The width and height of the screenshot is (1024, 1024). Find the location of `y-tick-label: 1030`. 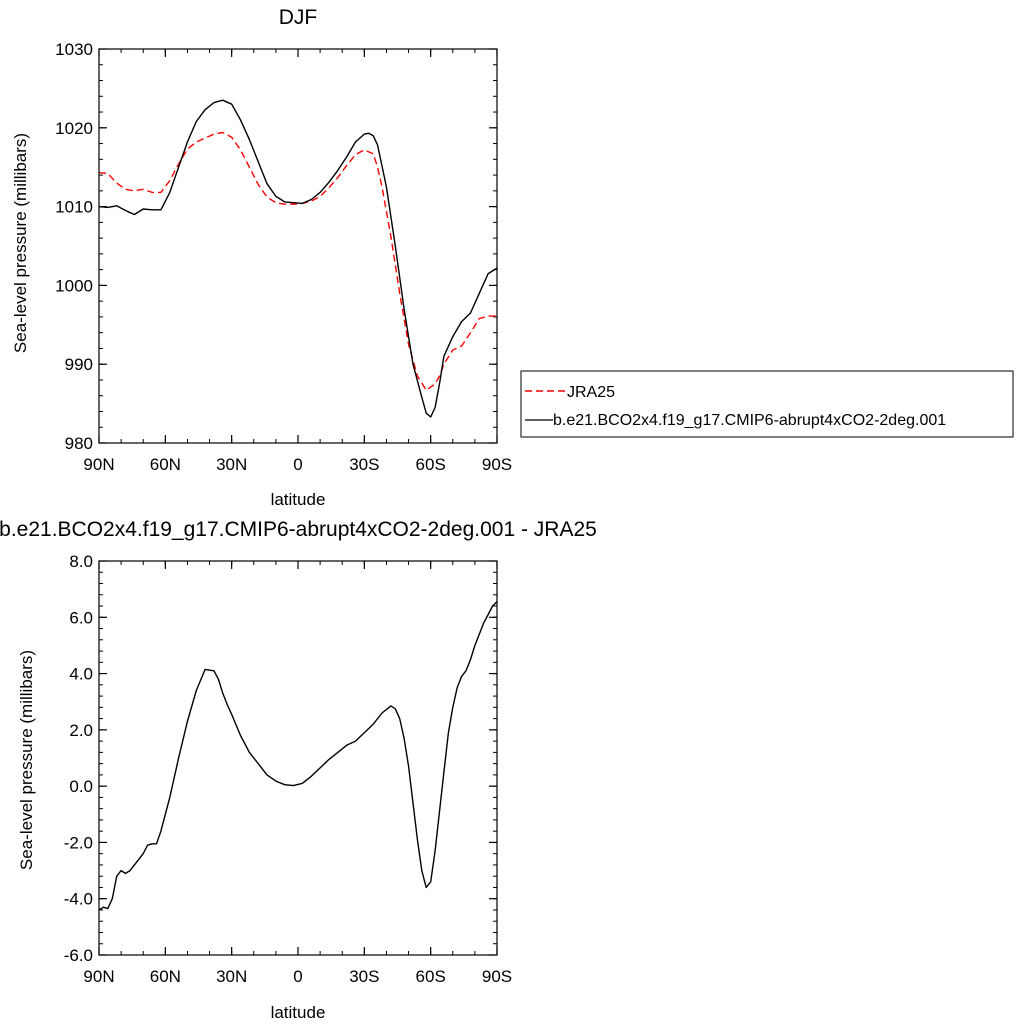

y-tick-label: 1030 is located at coordinates (74, 49).